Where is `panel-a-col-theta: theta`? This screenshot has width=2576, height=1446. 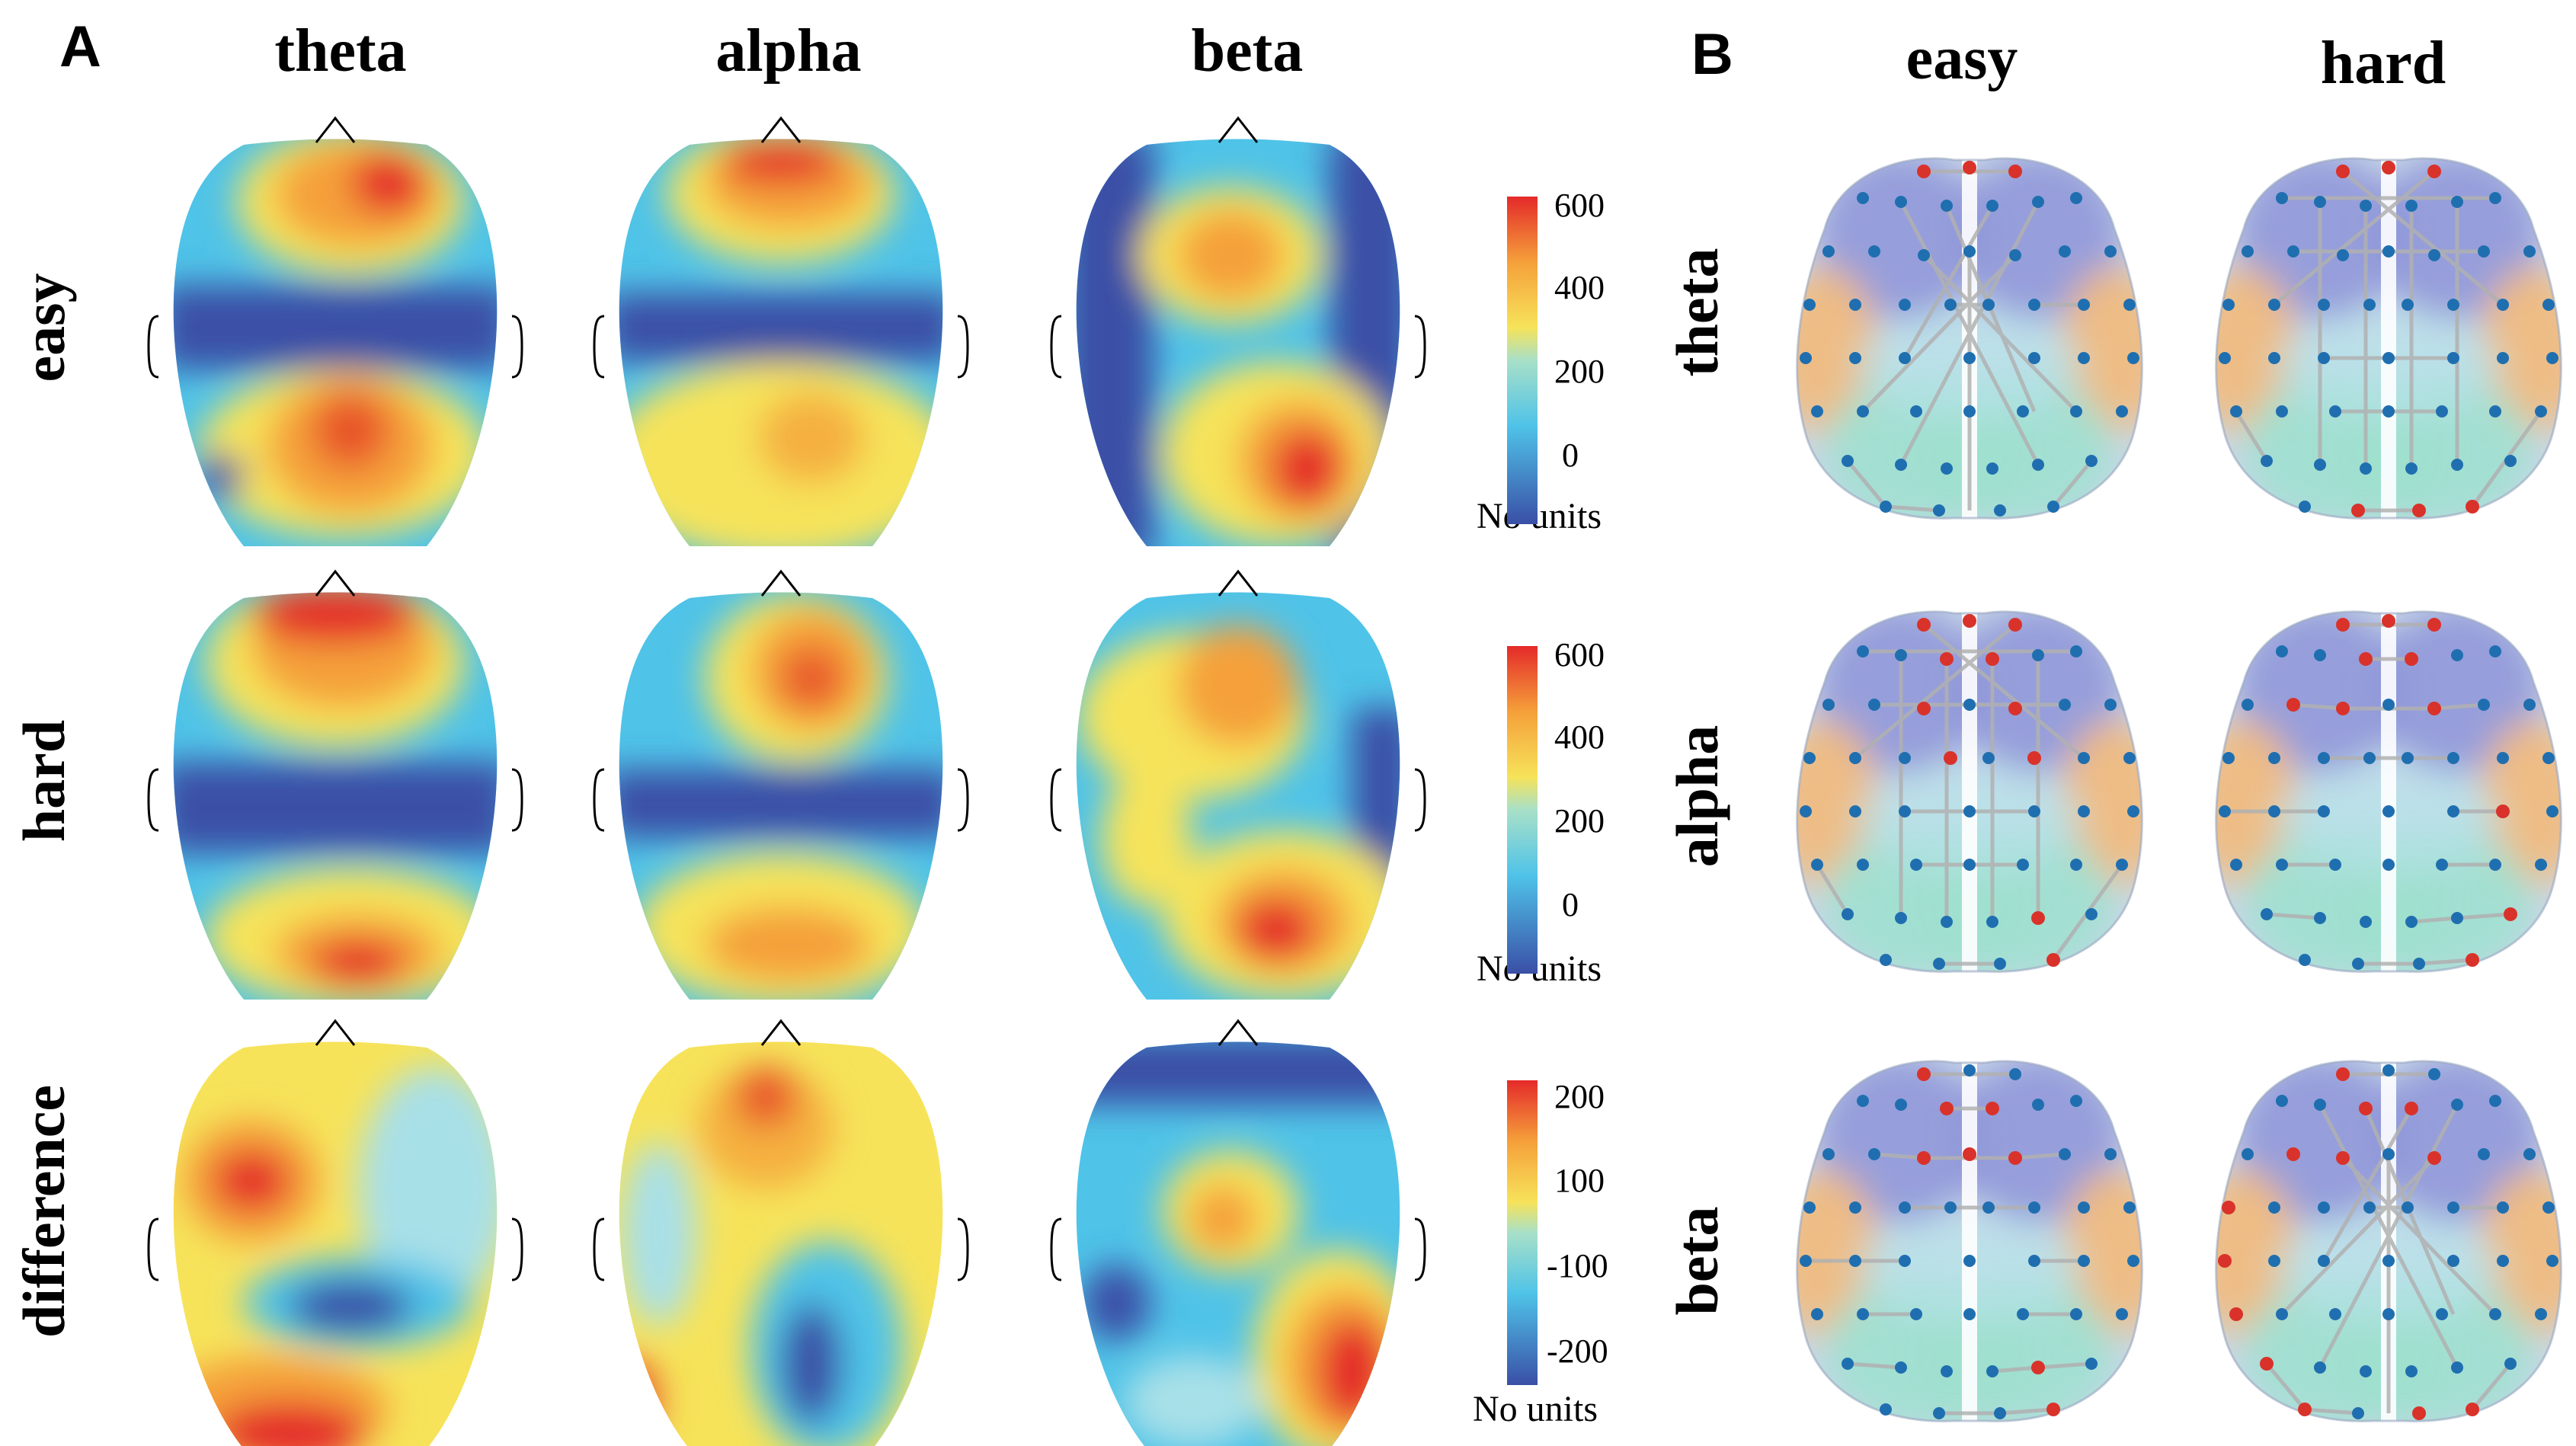
panel-a-col-theta: theta is located at coordinates (340, 52).